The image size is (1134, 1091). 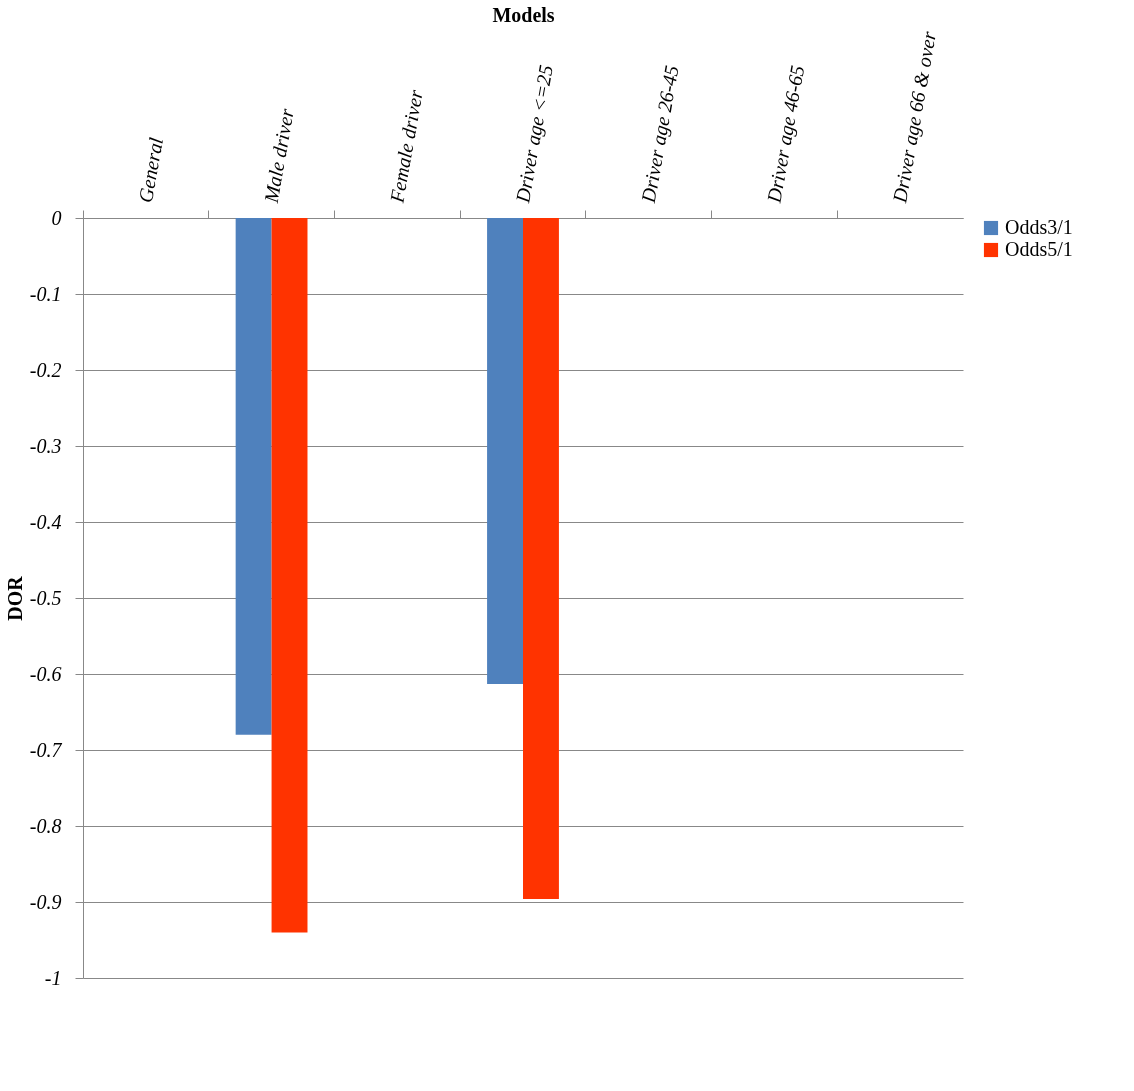 I want to click on x-tick-label: Driver age <=25, so click(x=535, y=134).